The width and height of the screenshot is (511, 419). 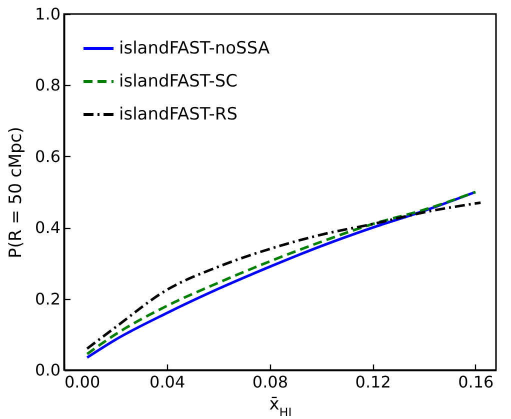 I want to click on x-tick-label: 0.04, so click(x=168, y=382).